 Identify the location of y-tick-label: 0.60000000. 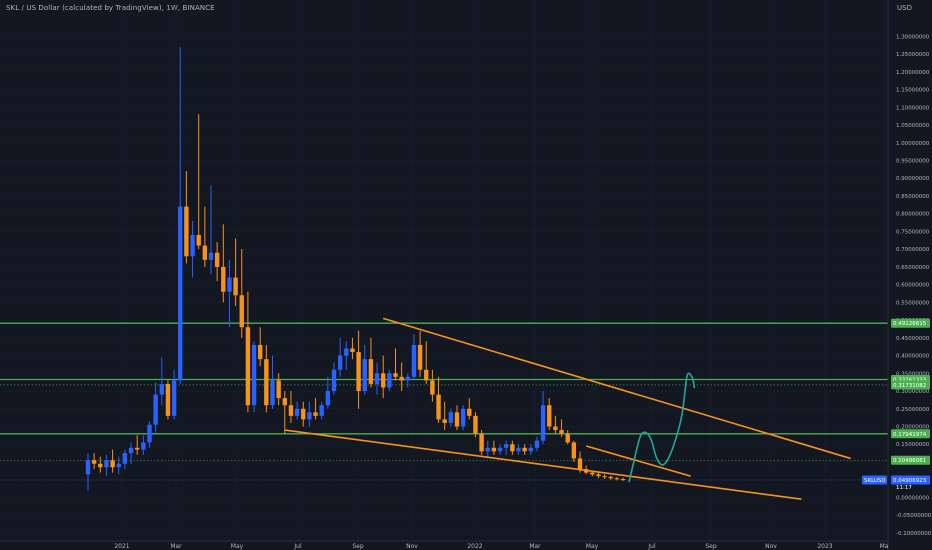
(913, 286).